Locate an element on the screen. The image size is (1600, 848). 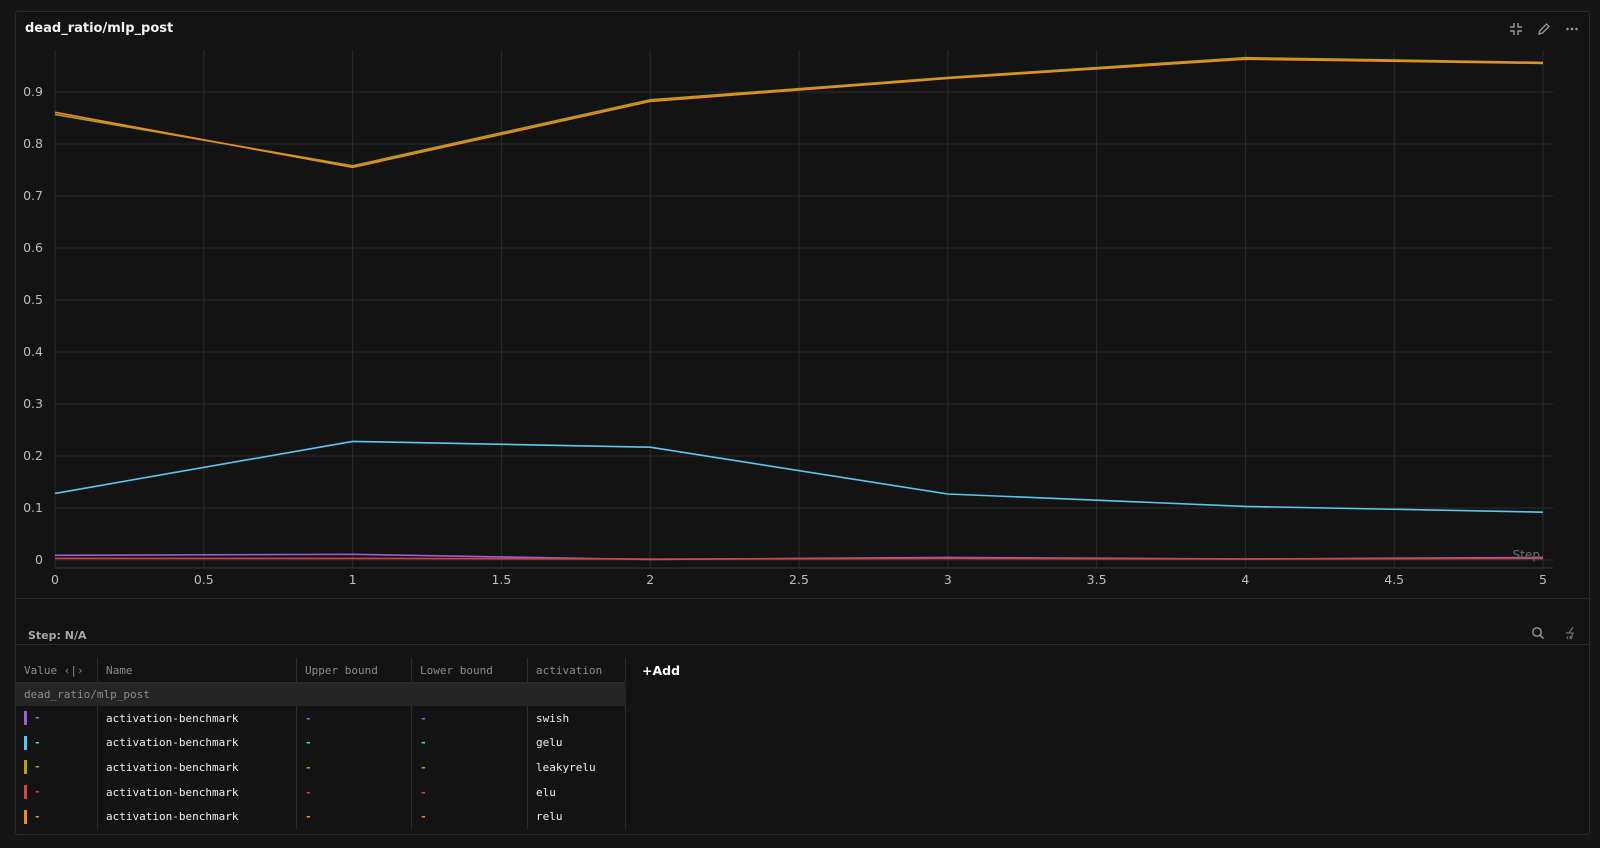
table-row: - activation-benchmark - - gelu is located at coordinates (348, 743).